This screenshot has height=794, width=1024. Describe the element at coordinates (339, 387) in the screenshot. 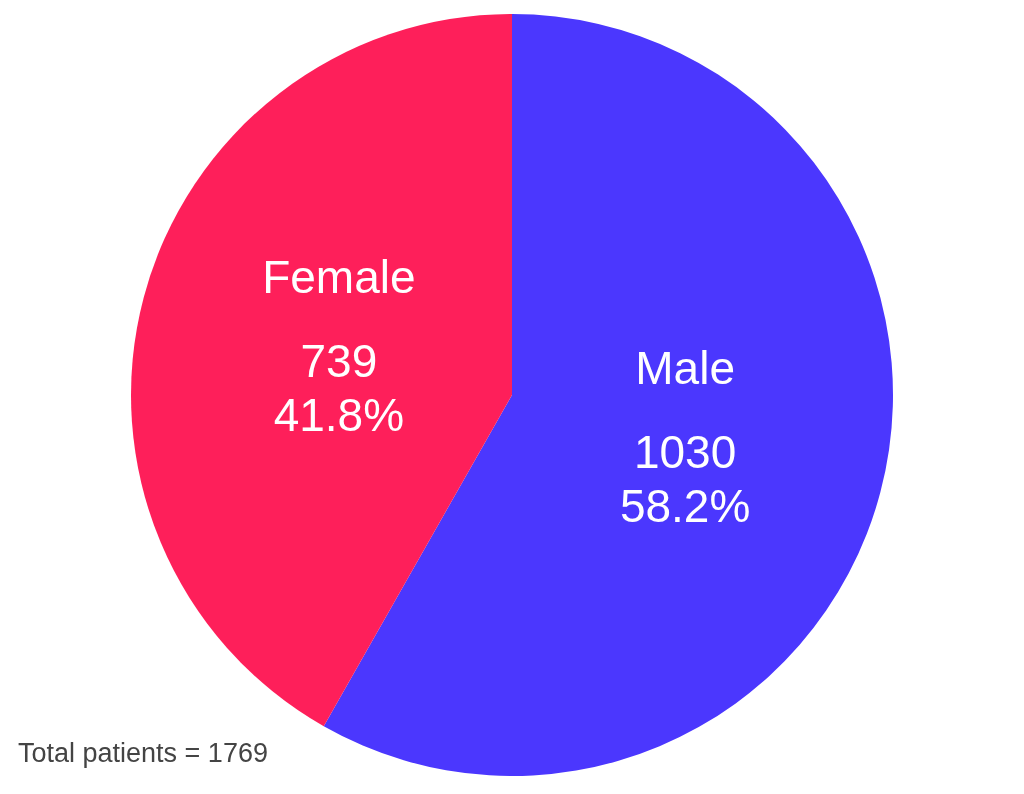

I see `data-label: 739 41.8%` at that location.